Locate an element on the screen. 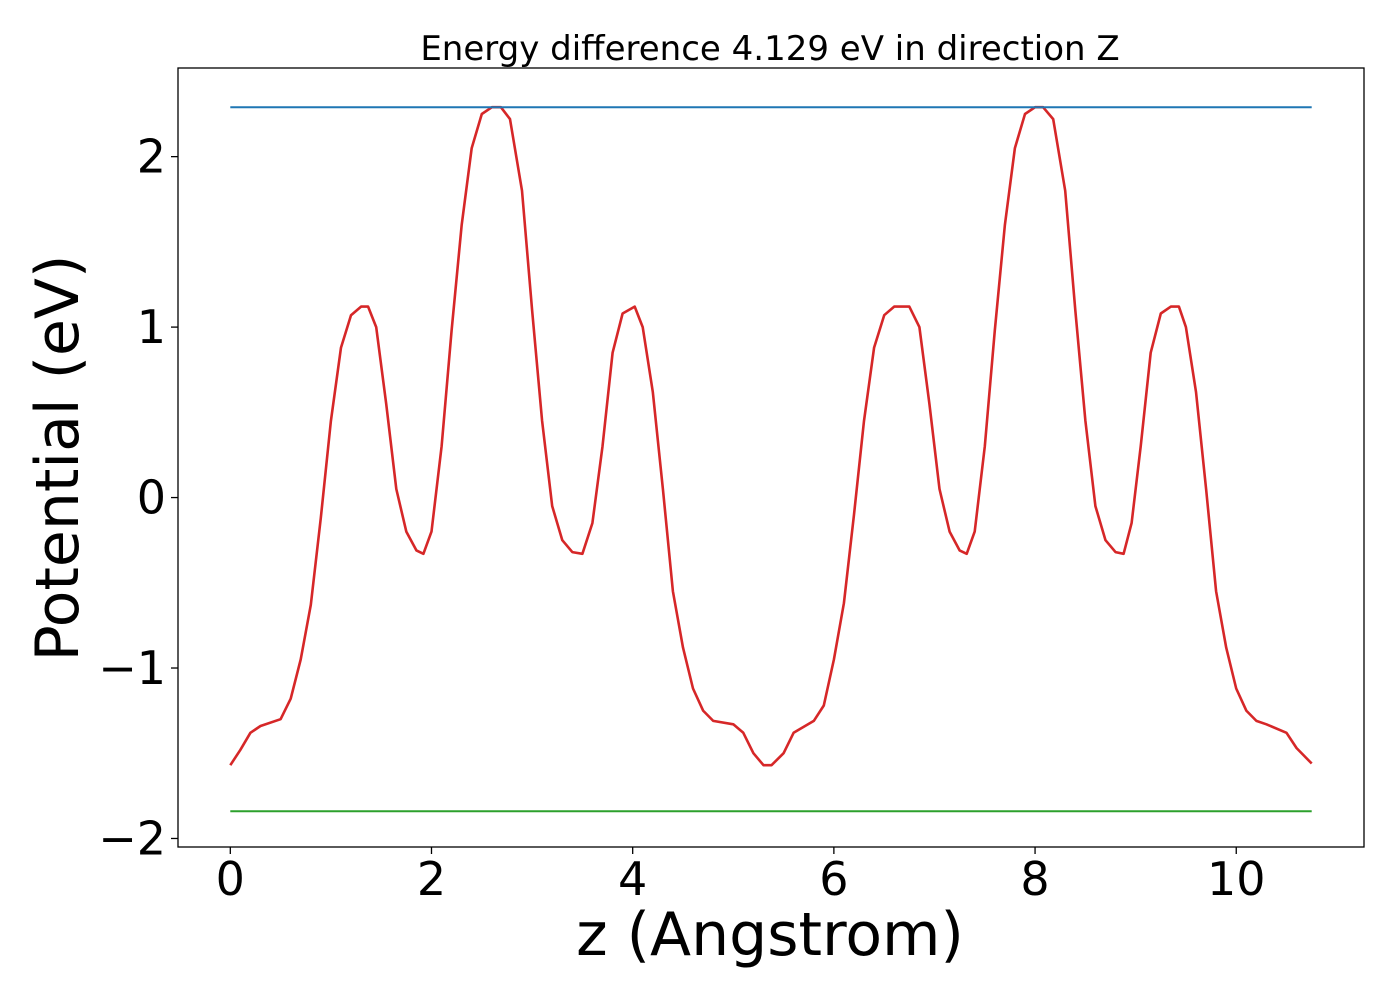 Image resolution: width=1400 pixels, height=1000 pixels. y-tick-label: 0 is located at coordinates (151, 498).